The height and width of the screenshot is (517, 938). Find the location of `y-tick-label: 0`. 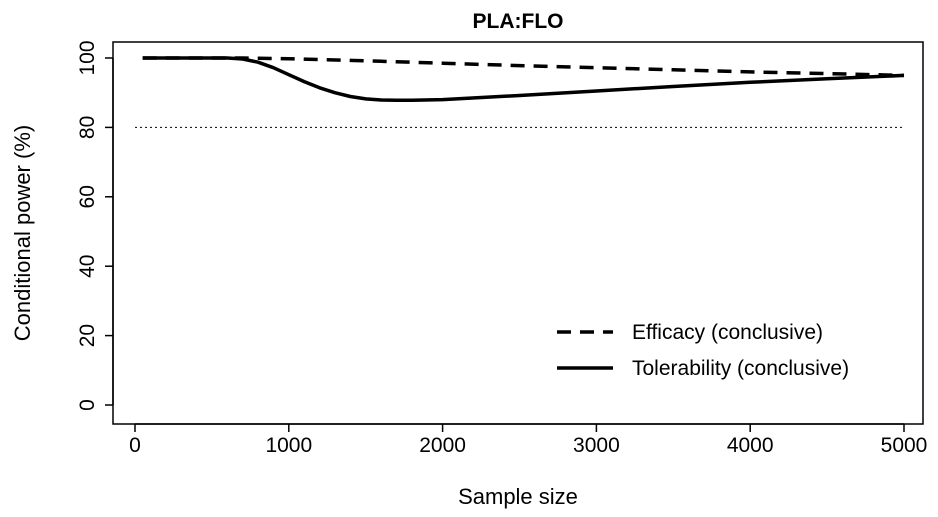

y-tick-label: 0 is located at coordinates (87, 405).